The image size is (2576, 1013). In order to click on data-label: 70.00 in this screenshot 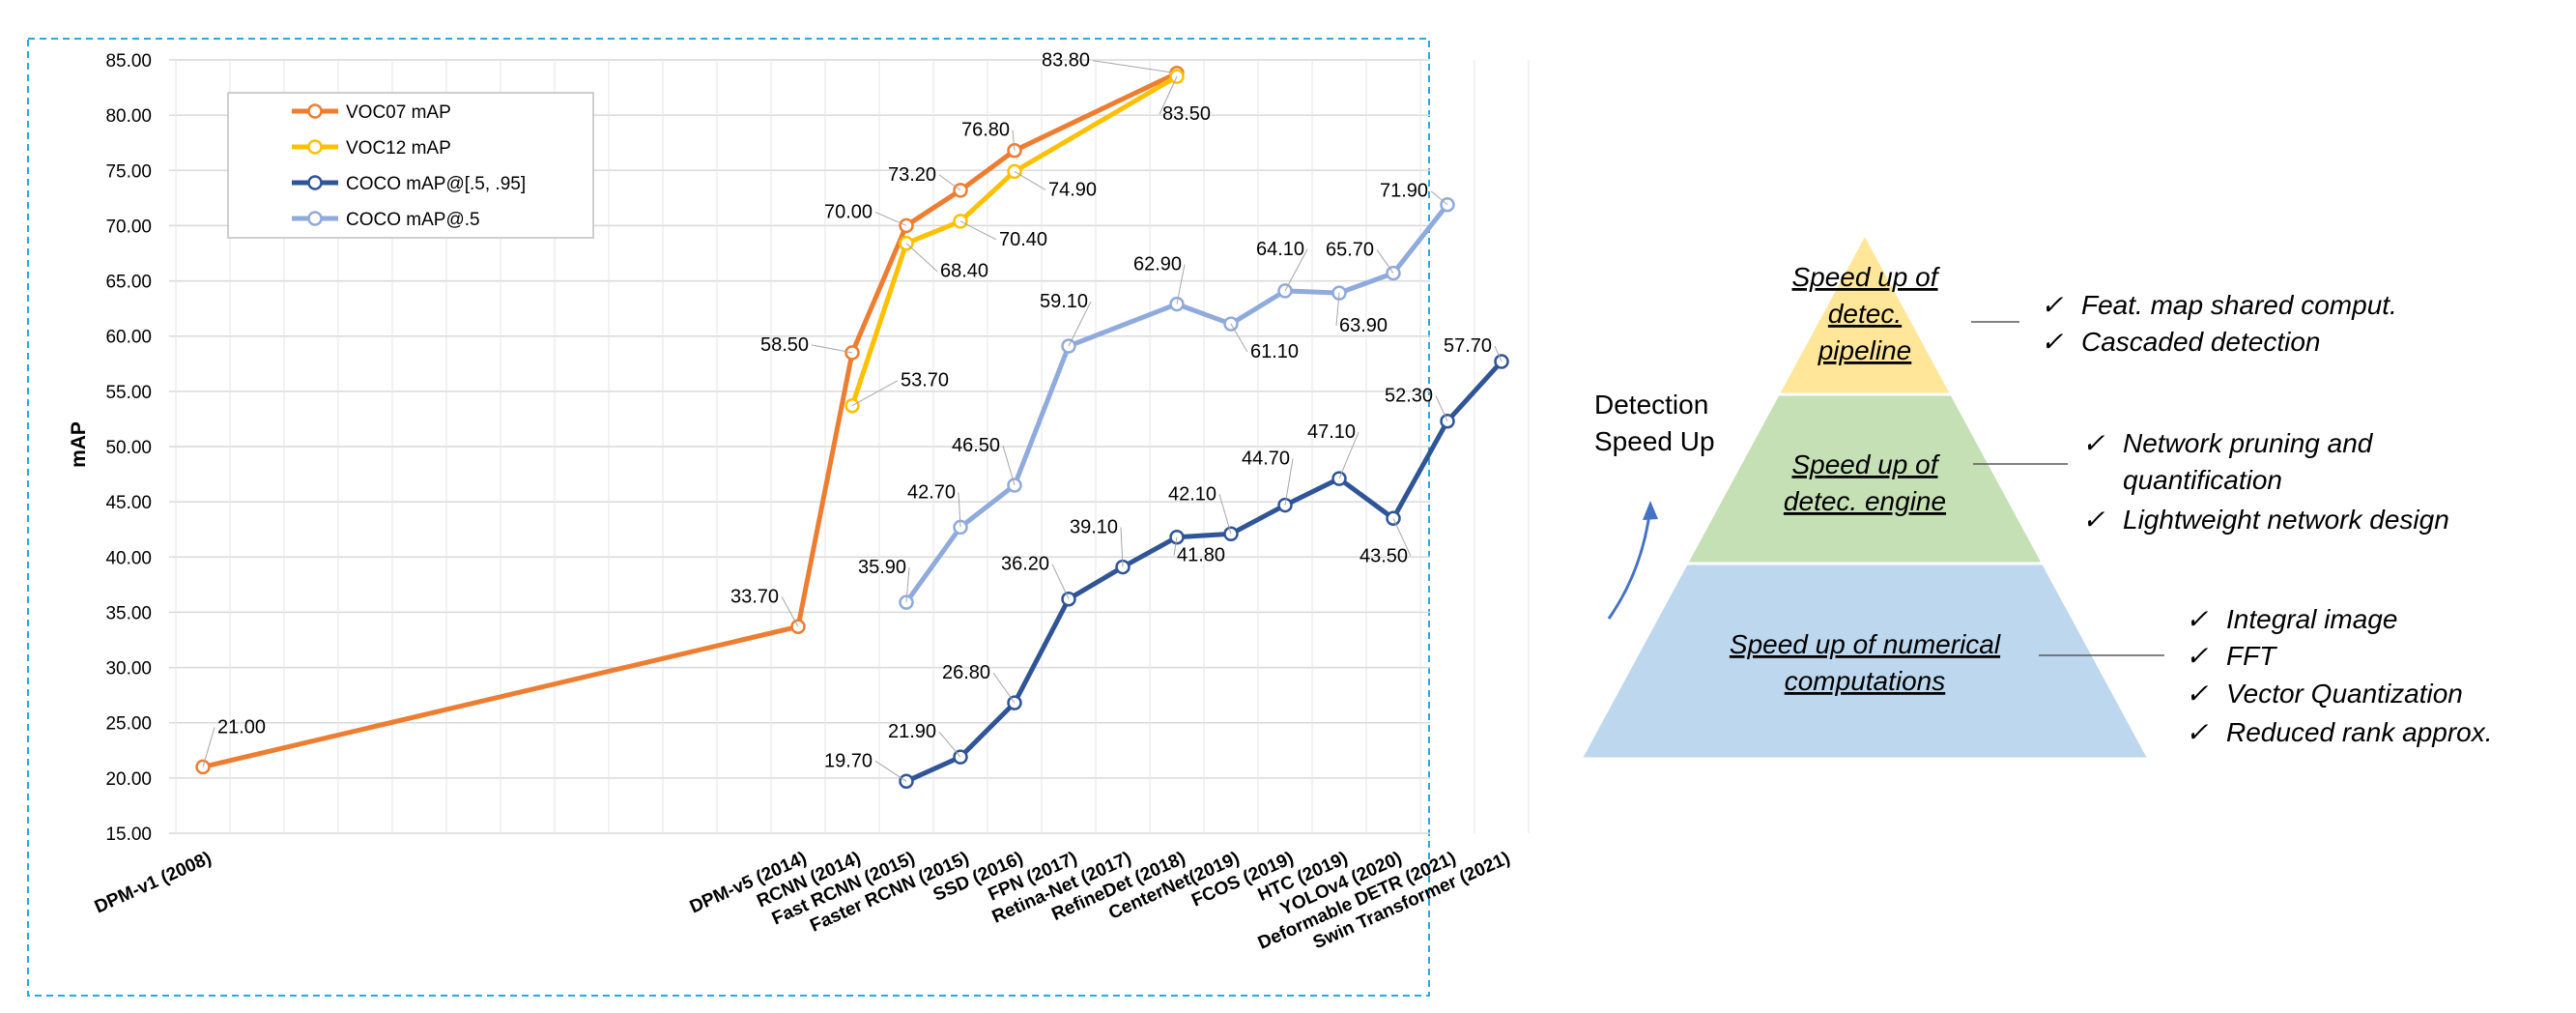, I will do `click(849, 212)`.